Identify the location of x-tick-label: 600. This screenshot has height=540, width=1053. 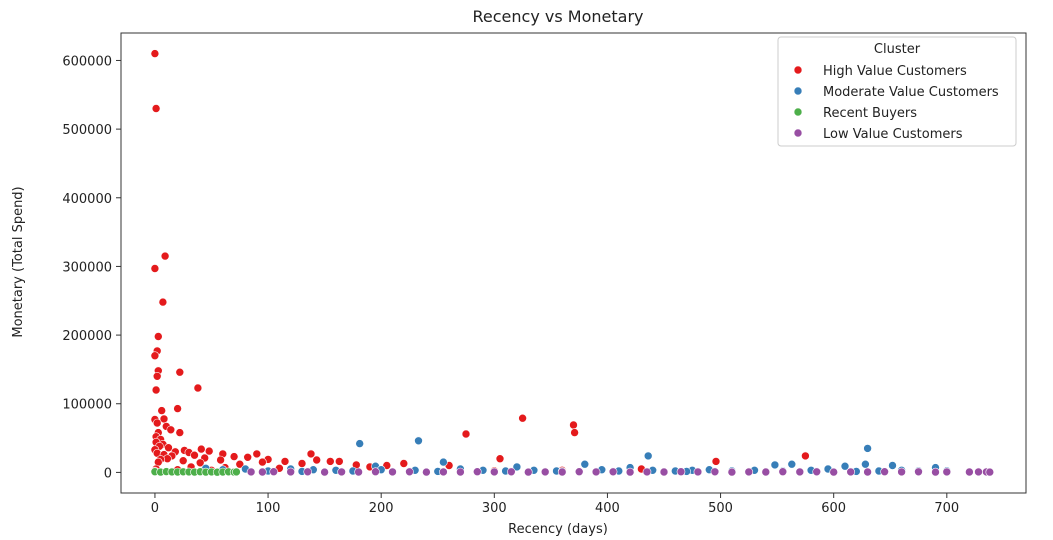
(833, 508).